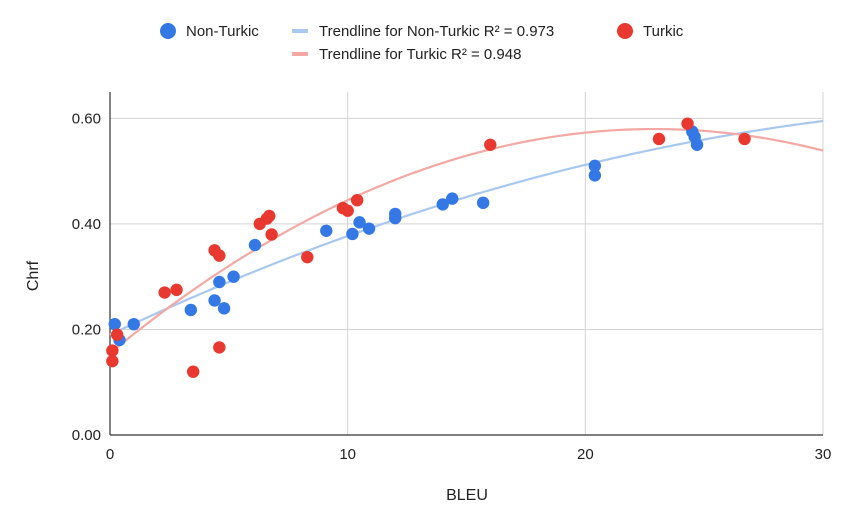 The width and height of the screenshot is (850, 529). I want to click on x-tick-label: 10, so click(347, 454).